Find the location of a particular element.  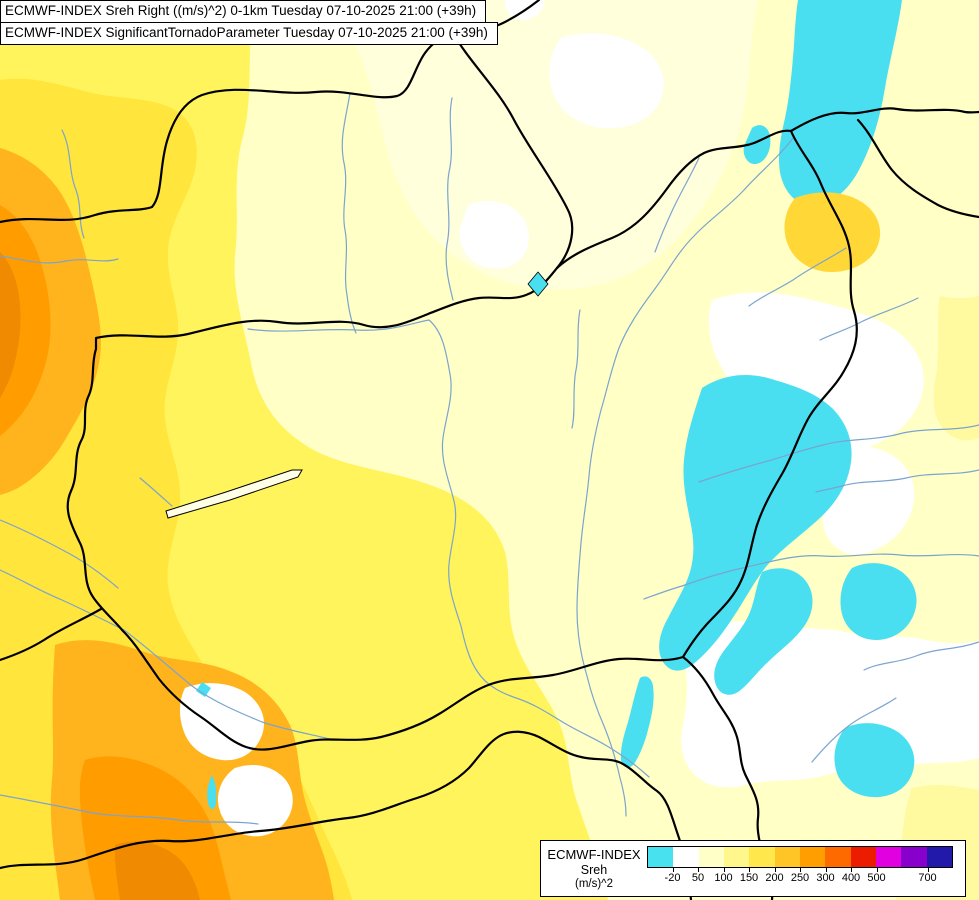

river-koros is located at coordinates (838, 453).